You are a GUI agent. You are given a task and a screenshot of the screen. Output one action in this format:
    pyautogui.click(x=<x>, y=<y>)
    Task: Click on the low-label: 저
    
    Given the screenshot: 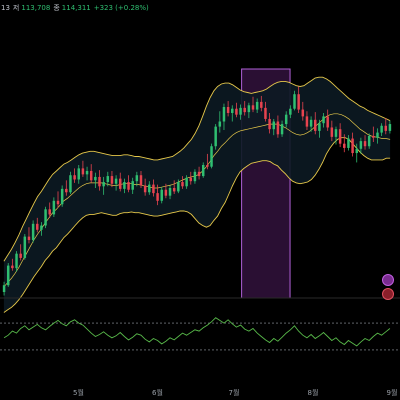 What is the action you would take?
    pyautogui.click(x=16, y=7)
    